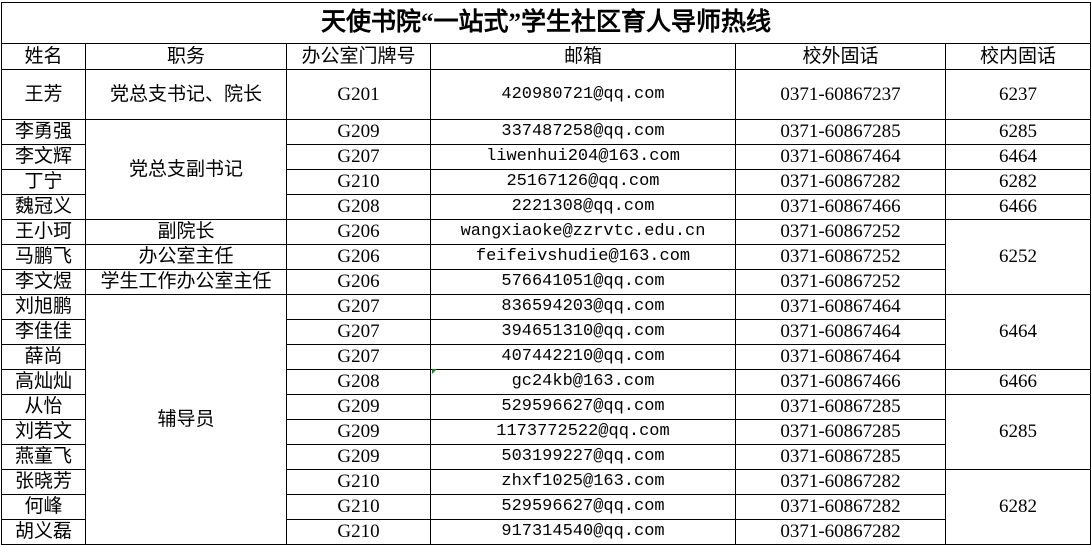 This screenshot has height=545, width=1091. I want to click on email-cell: liwenhui204@163.com, so click(583, 157).